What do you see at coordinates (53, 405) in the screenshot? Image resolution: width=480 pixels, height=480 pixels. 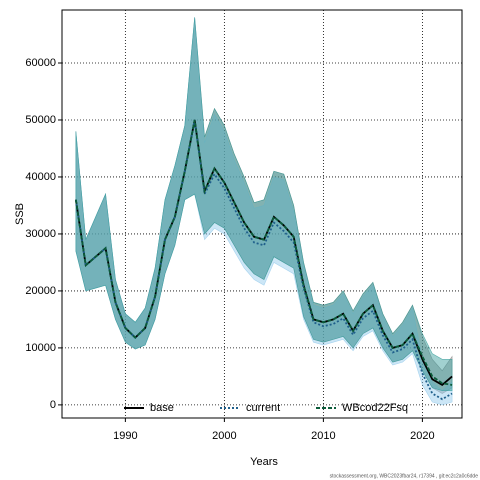 I see `y-tick-label: 0` at bounding box center [53, 405].